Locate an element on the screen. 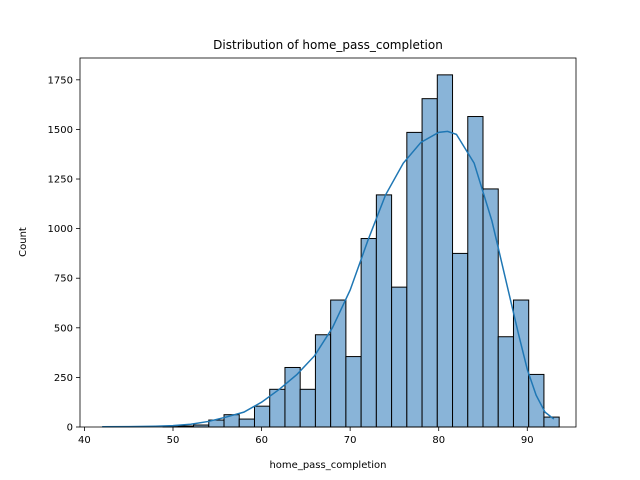 The width and height of the screenshot is (640, 480). x-tick-label: 80 is located at coordinates (438, 440).